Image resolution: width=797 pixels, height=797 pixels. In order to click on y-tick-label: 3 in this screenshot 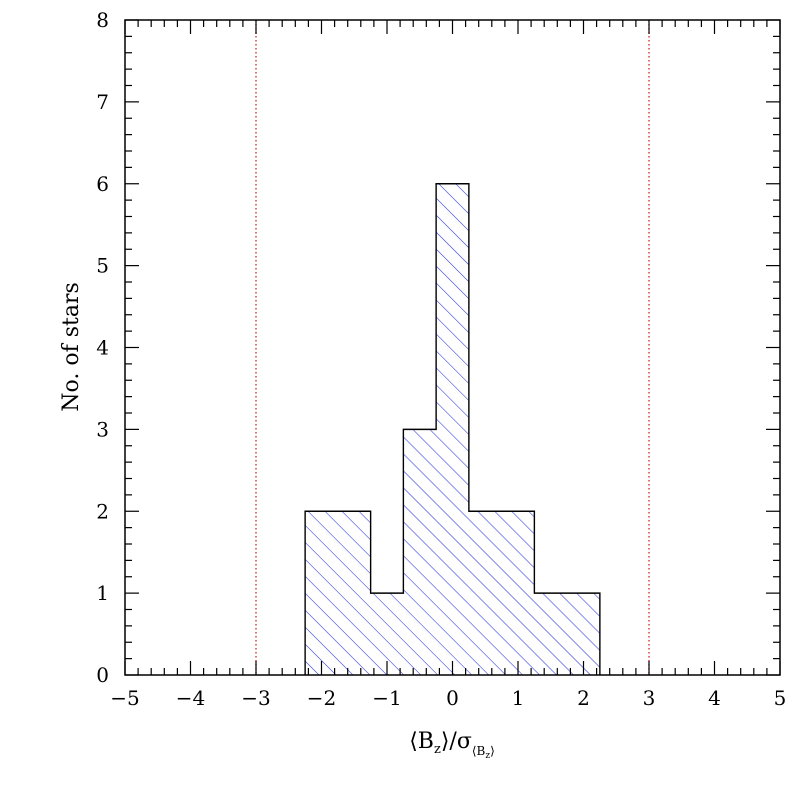, I will do `click(102, 429)`.